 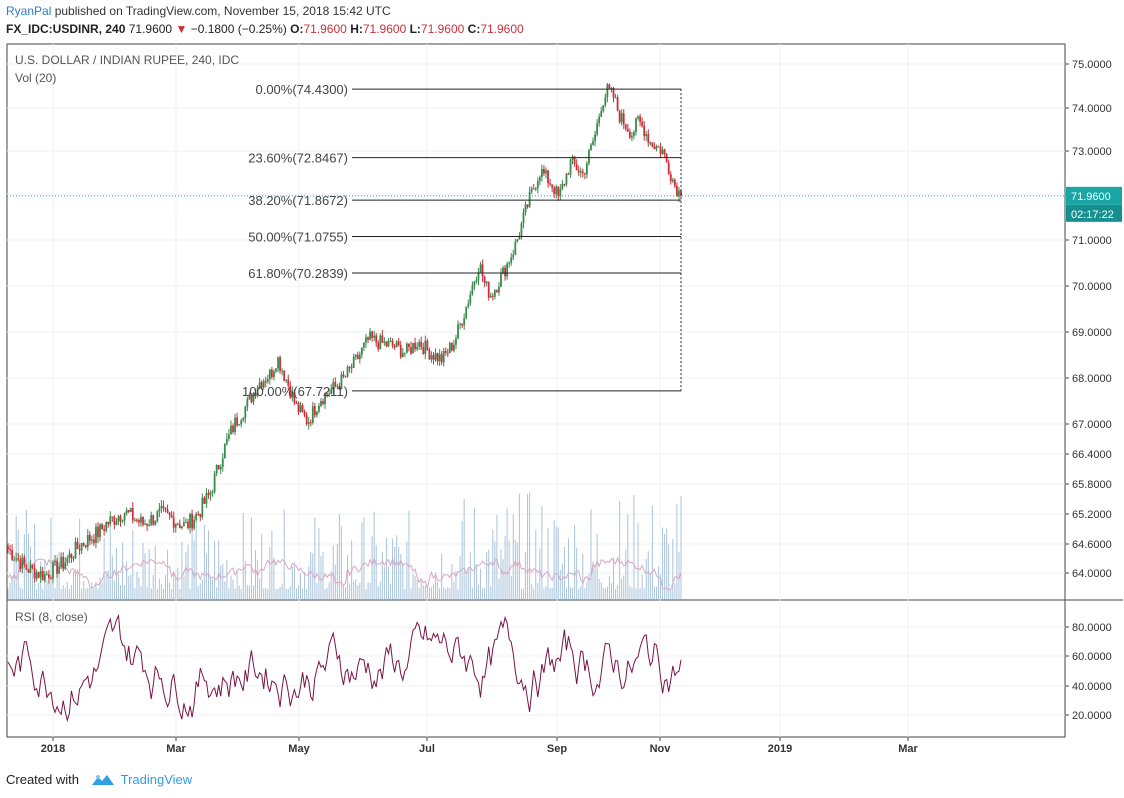 What do you see at coordinates (502, 29) in the screenshot?
I see `close-value: 71.9600` at bounding box center [502, 29].